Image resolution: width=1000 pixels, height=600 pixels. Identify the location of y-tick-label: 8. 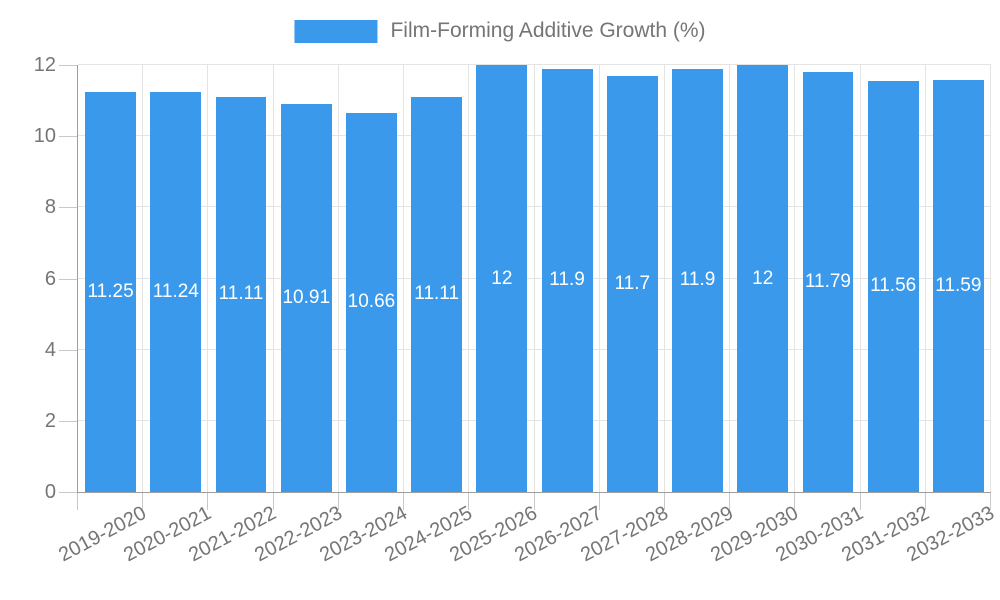
(50, 207).